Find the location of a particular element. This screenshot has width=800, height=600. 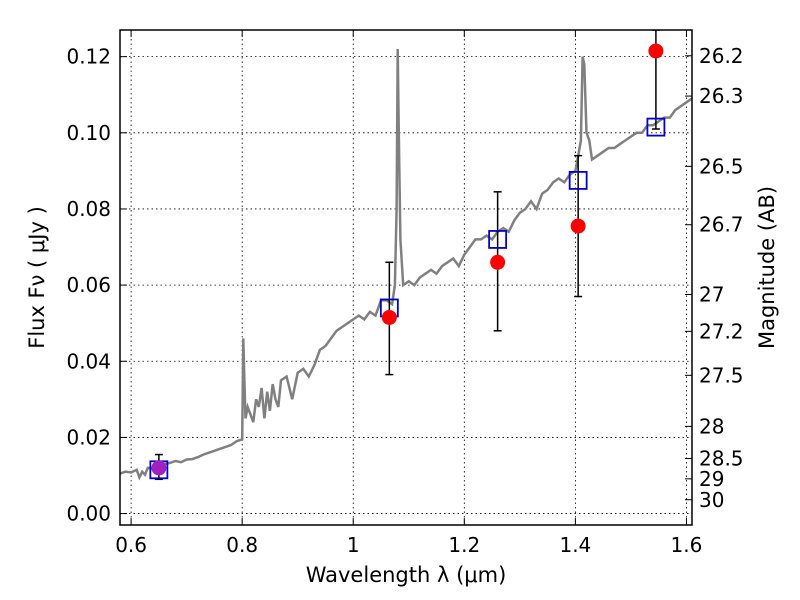

x-tick-label: 1.6 is located at coordinates (687, 545).